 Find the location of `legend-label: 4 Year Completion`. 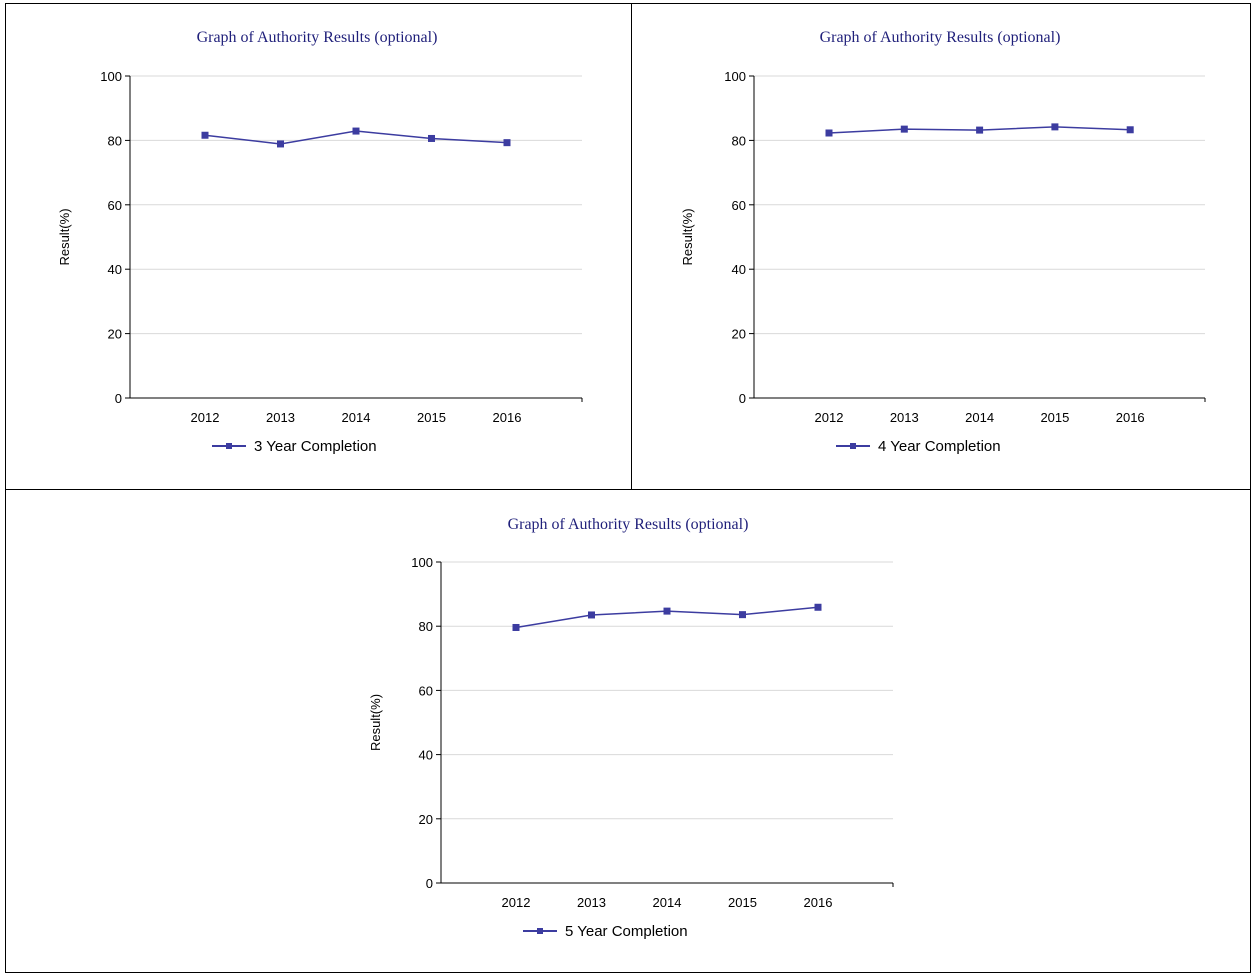

legend-label: 4 Year Completion is located at coordinates (939, 446).